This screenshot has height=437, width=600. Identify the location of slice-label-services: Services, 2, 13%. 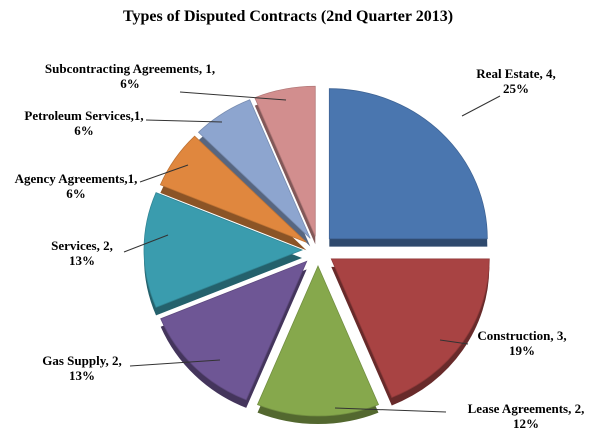
(82, 253).